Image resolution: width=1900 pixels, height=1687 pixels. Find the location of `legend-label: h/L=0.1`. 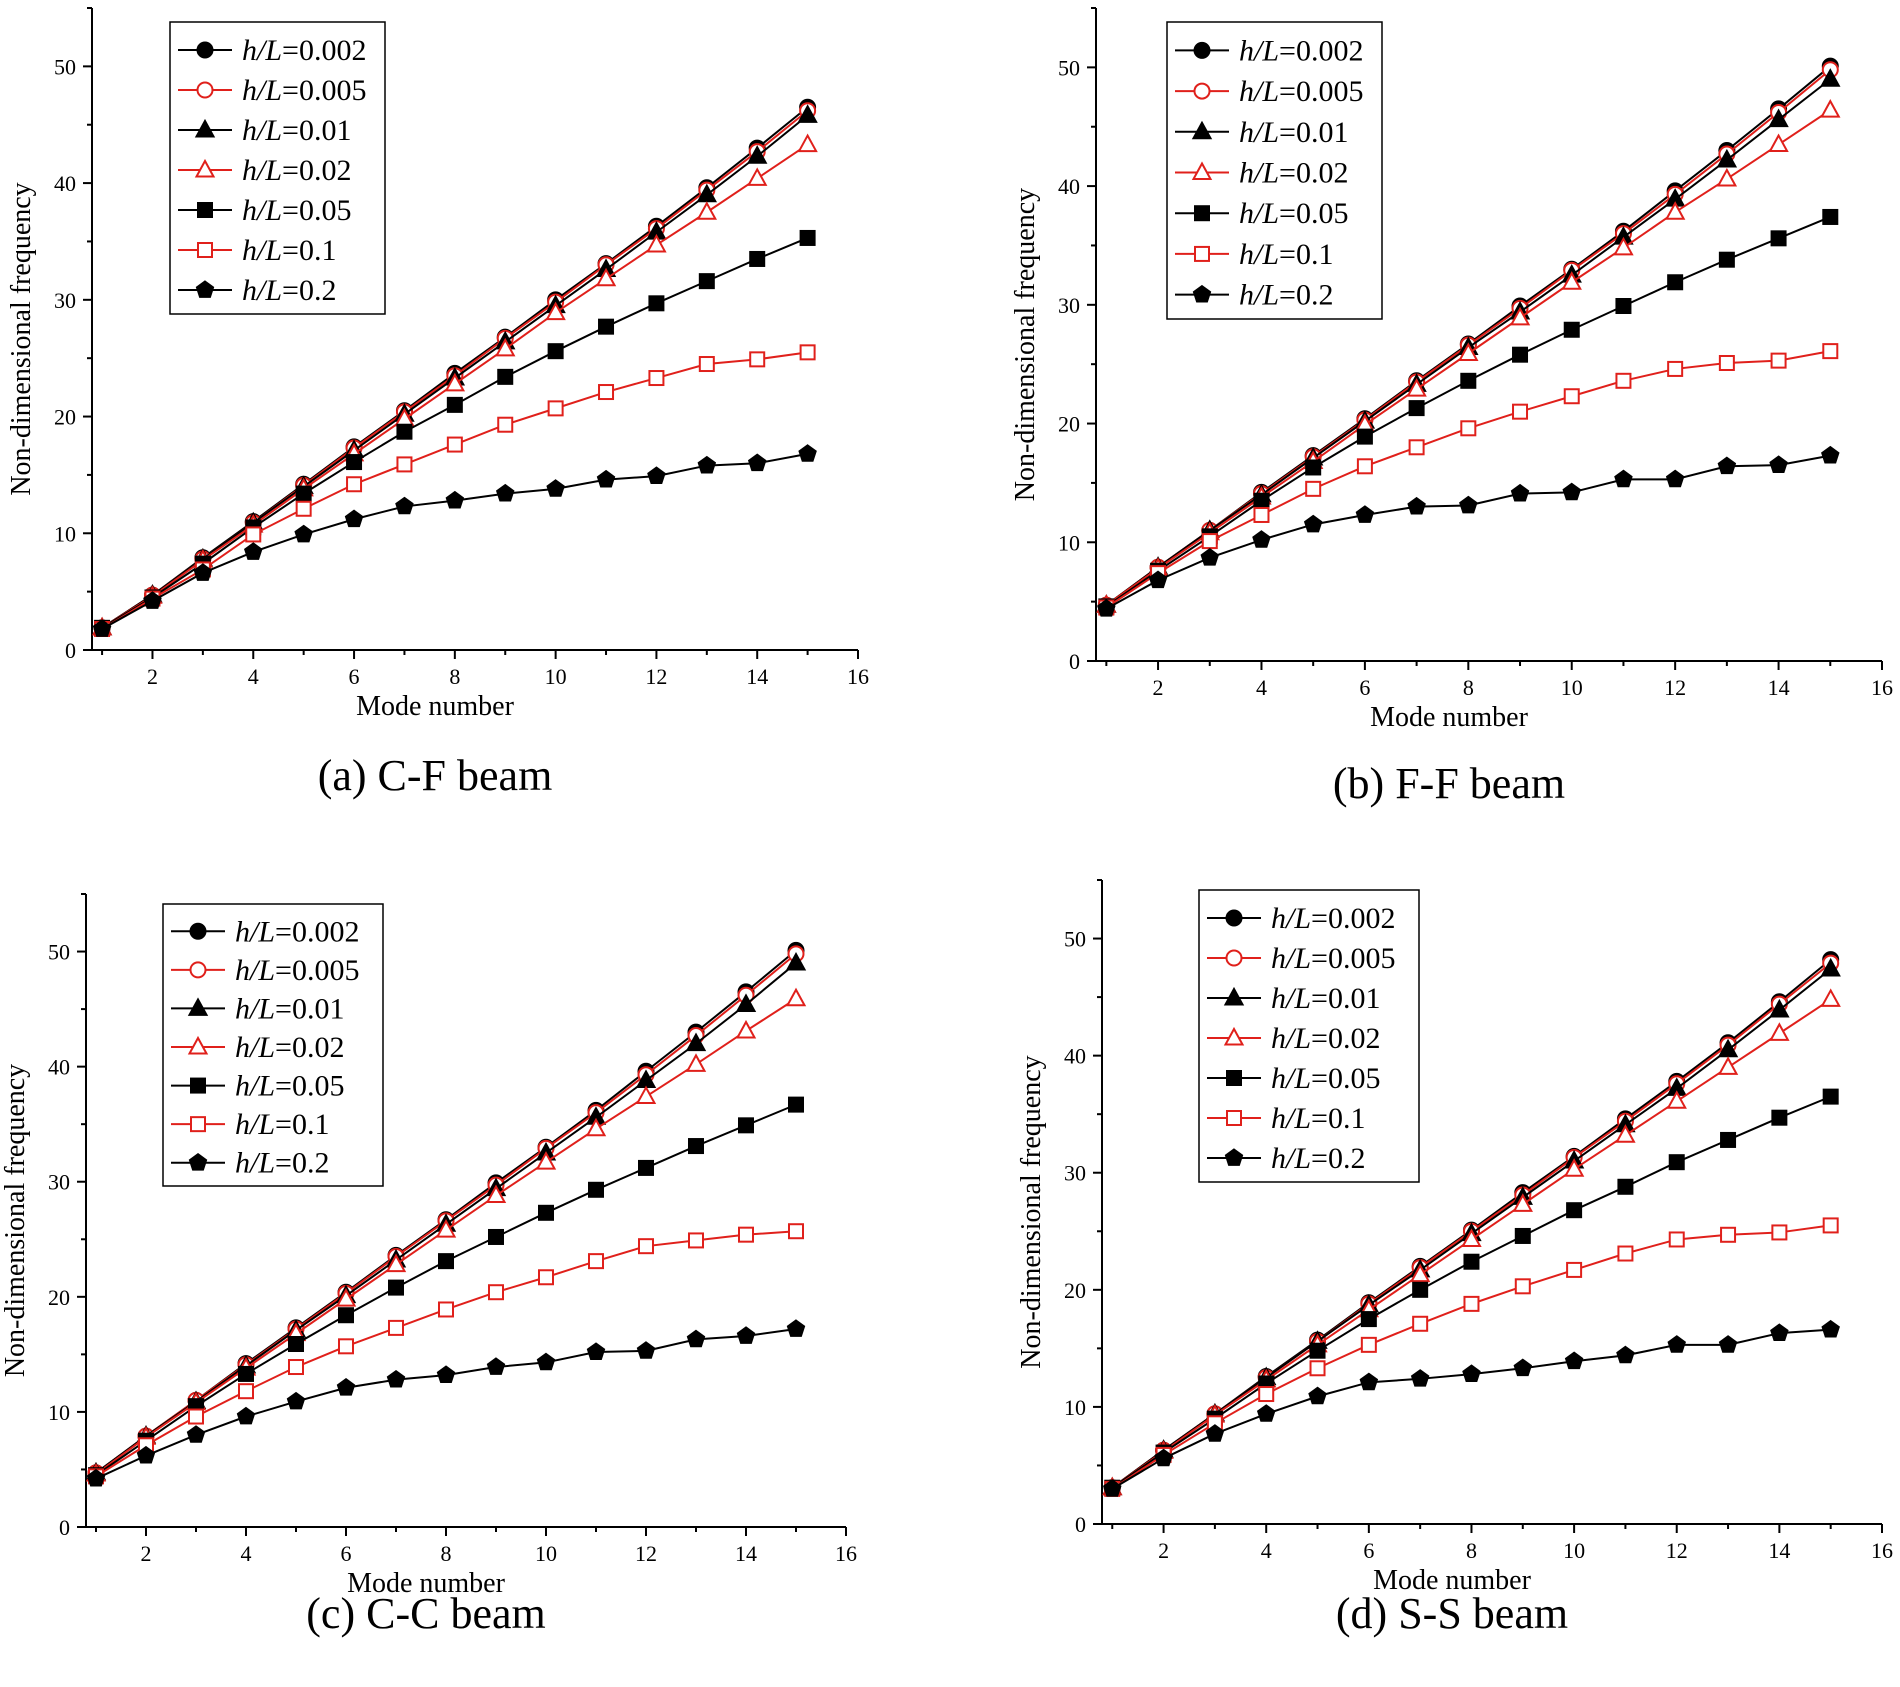

legend-label: h/L=0.1 is located at coordinates (289, 250).